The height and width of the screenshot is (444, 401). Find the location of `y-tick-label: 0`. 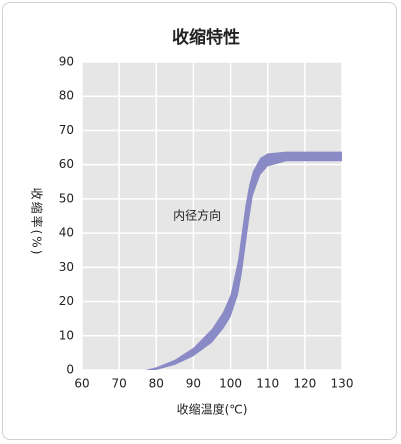

y-tick-label: 0 is located at coordinates (70, 370).